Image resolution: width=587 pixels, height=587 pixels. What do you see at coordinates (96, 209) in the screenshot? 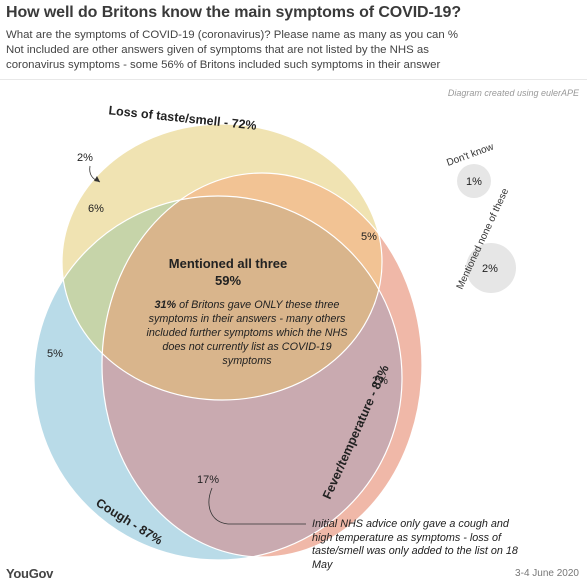
I see `value-taste-cough: 6%` at bounding box center [96, 209].